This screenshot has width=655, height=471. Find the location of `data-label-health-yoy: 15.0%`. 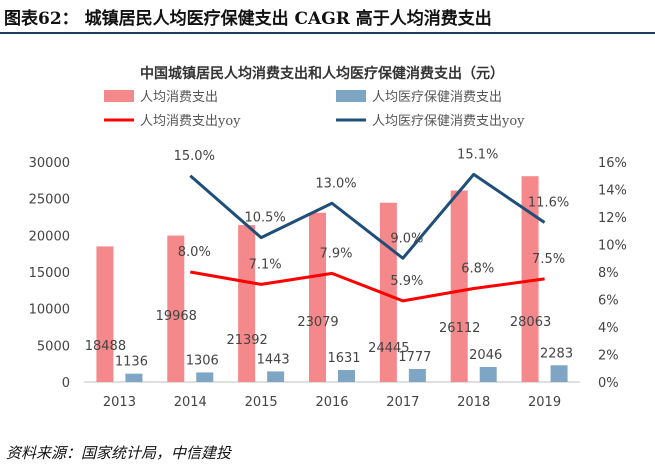

data-label-health-yoy: 15.0% is located at coordinates (194, 156).